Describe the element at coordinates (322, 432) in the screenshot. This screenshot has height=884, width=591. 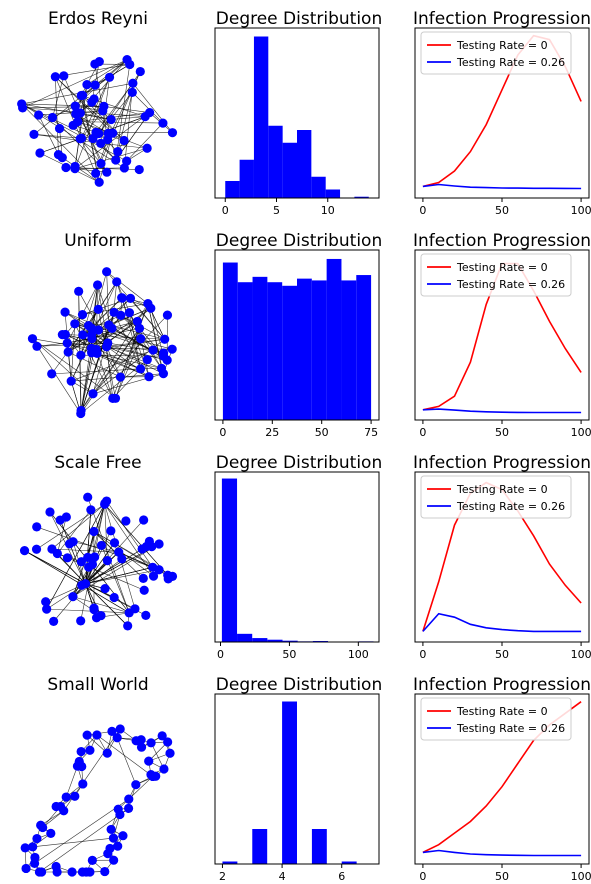
I see `x-tick-label: 50` at that location.